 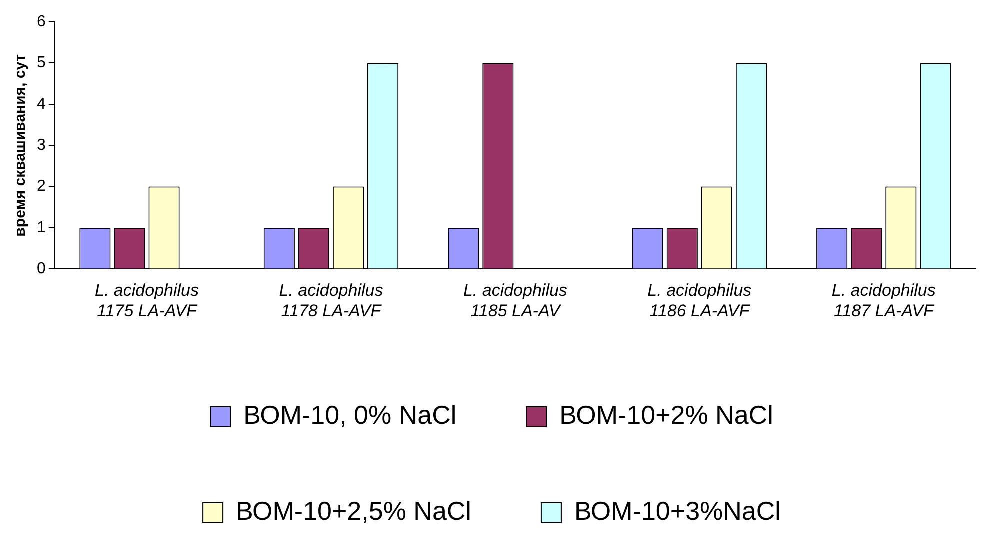 What do you see at coordinates (677, 511) in the screenshot?
I see `legend-label: ВОМ-10+3%NaCl` at bounding box center [677, 511].